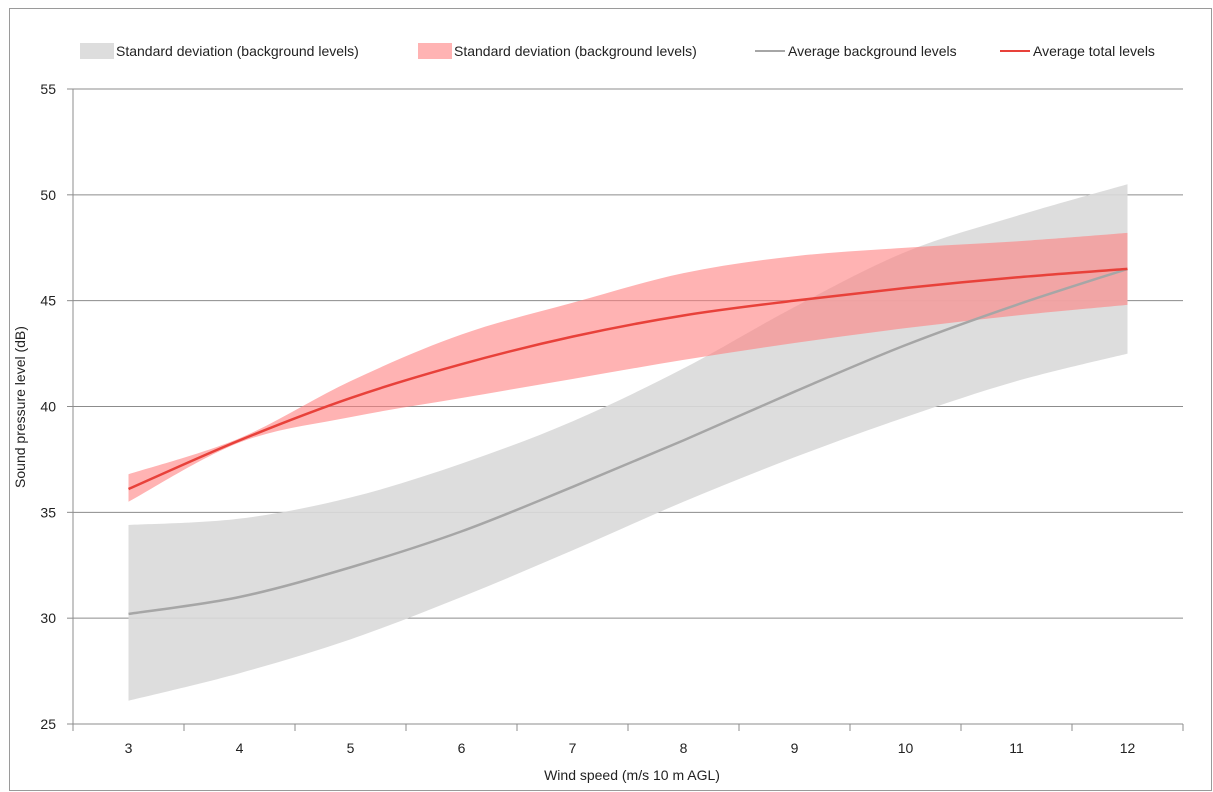  What do you see at coordinates (48, 195) in the screenshot?
I see `y-tick-label: 50` at bounding box center [48, 195].